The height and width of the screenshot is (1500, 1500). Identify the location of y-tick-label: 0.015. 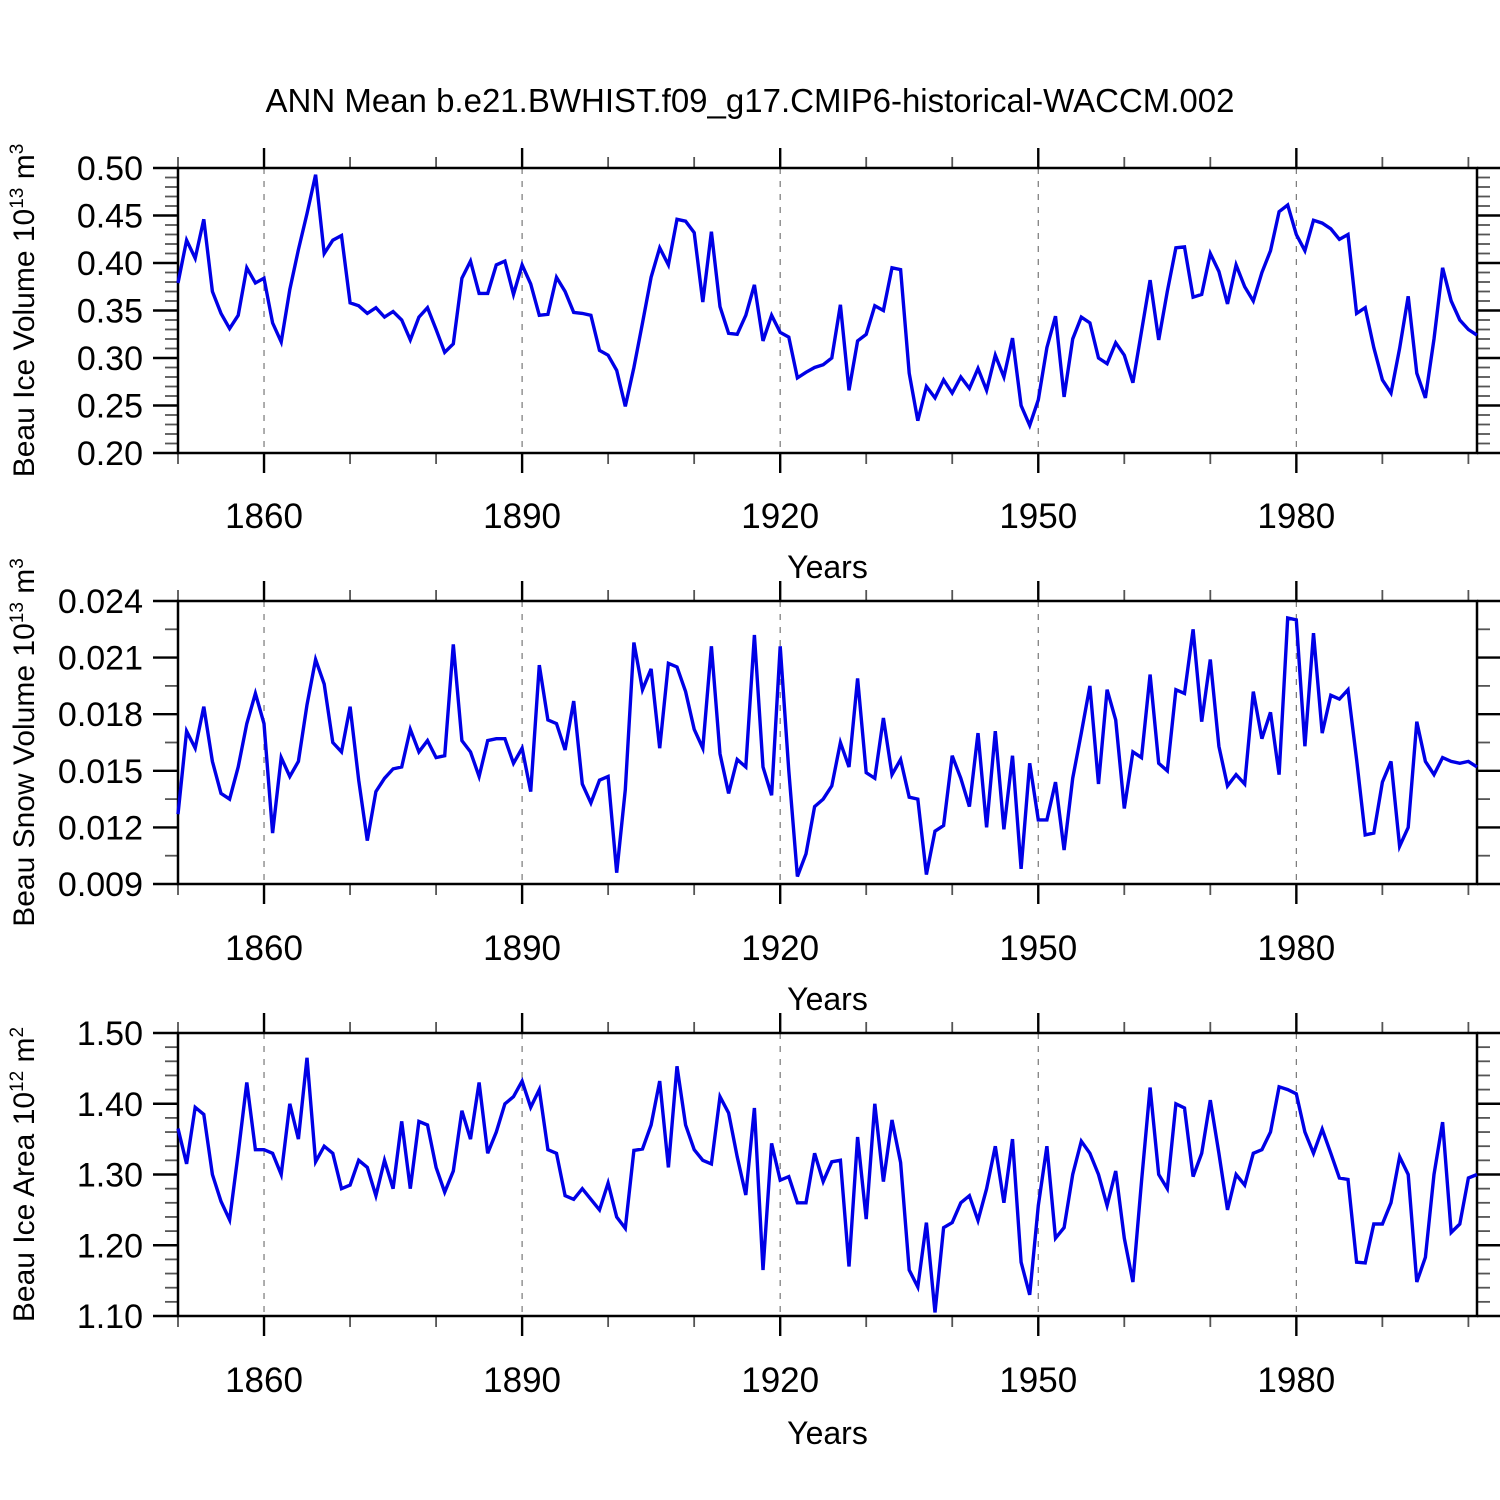
(100, 772).